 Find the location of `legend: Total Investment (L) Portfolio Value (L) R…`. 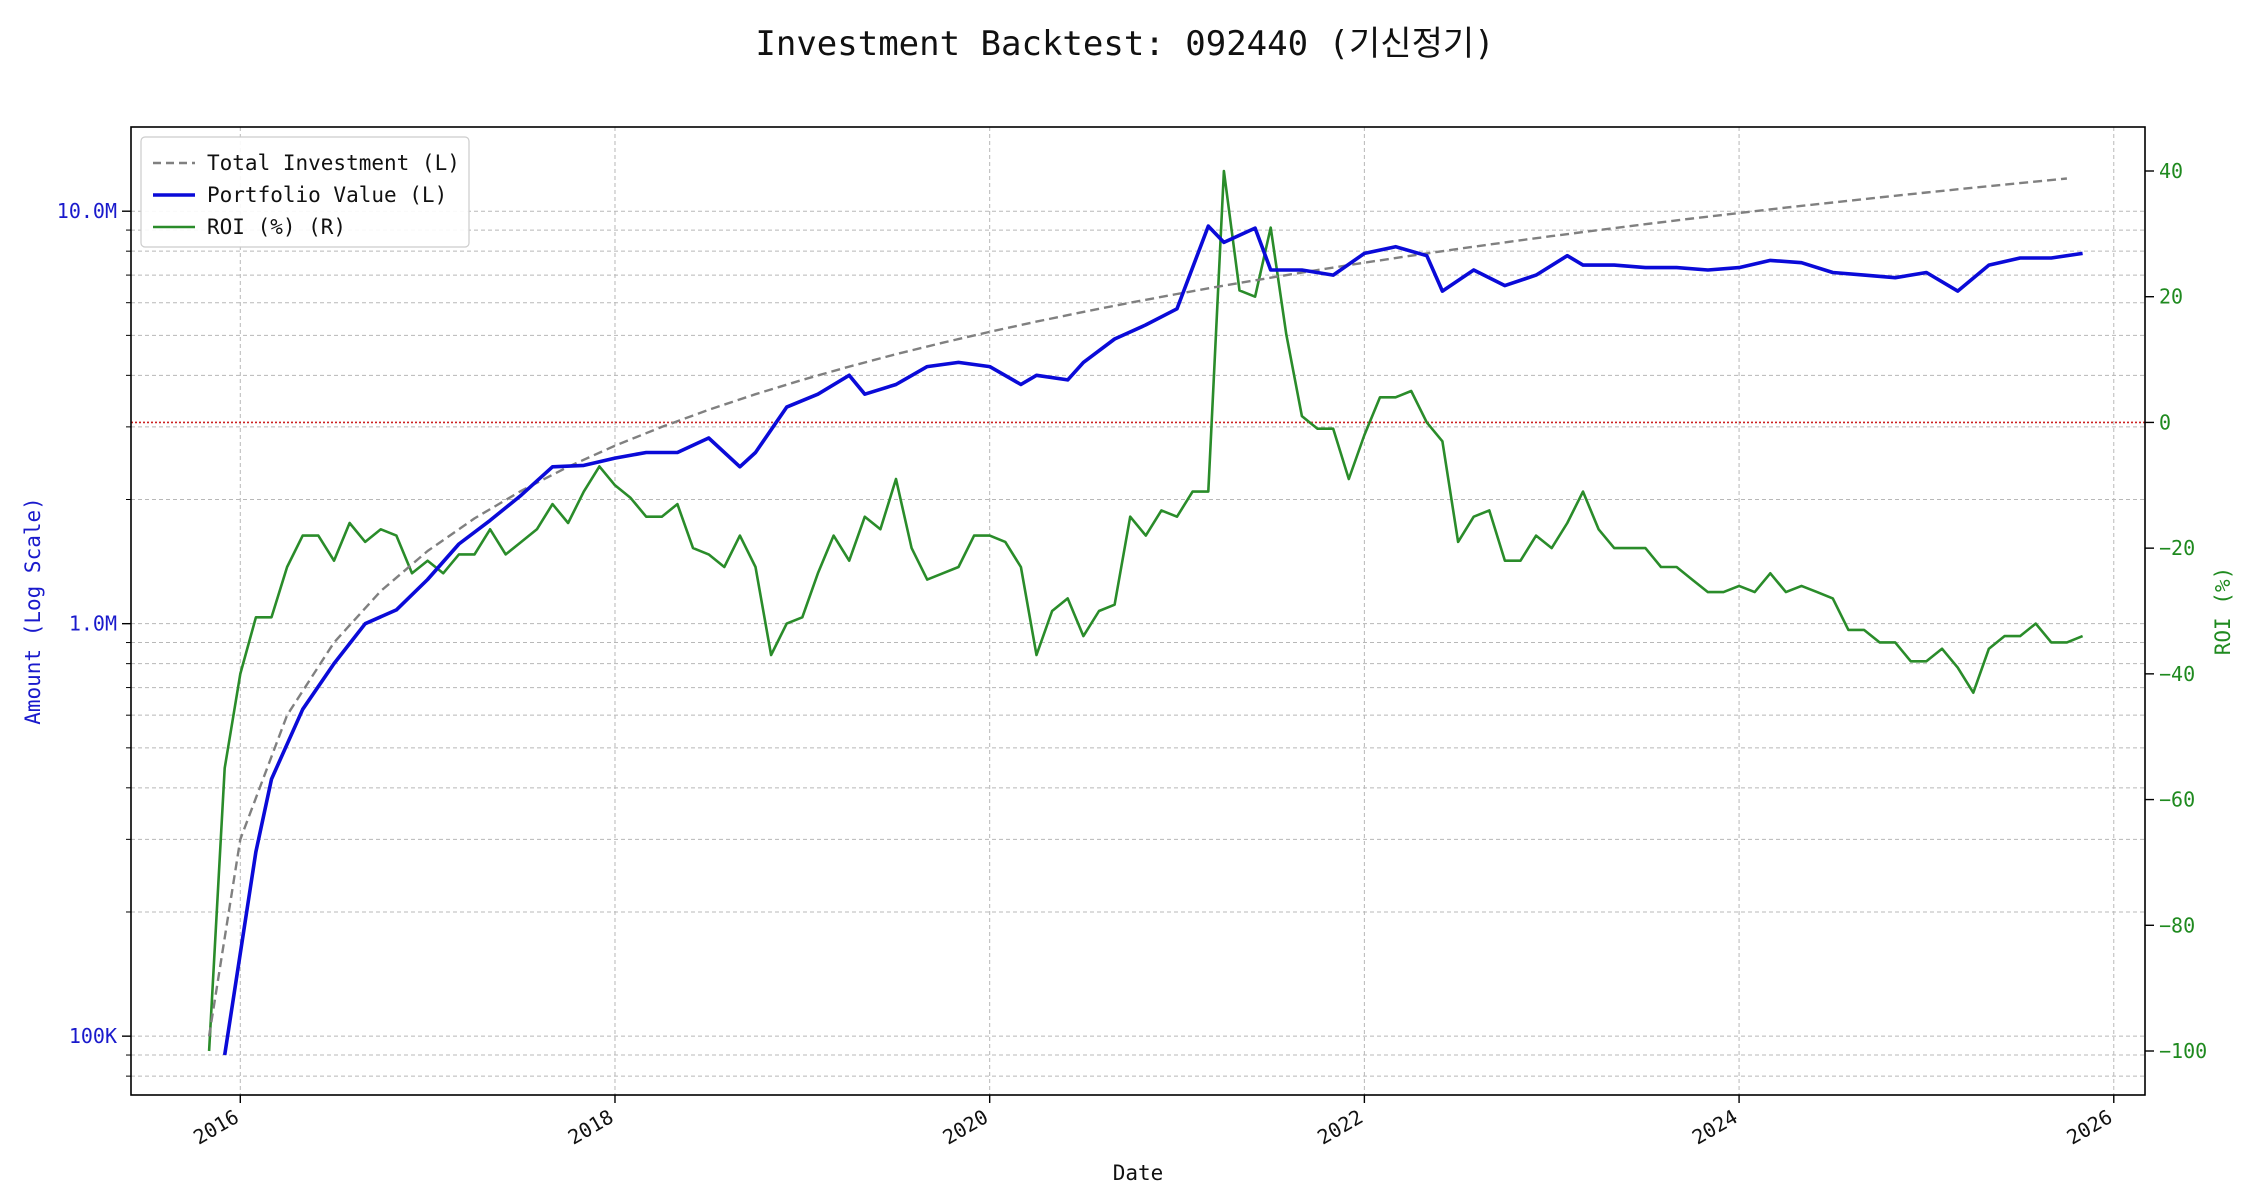

legend: Total Investment (L) Portfolio Value (L) R… is located at coordinates (305, 192).